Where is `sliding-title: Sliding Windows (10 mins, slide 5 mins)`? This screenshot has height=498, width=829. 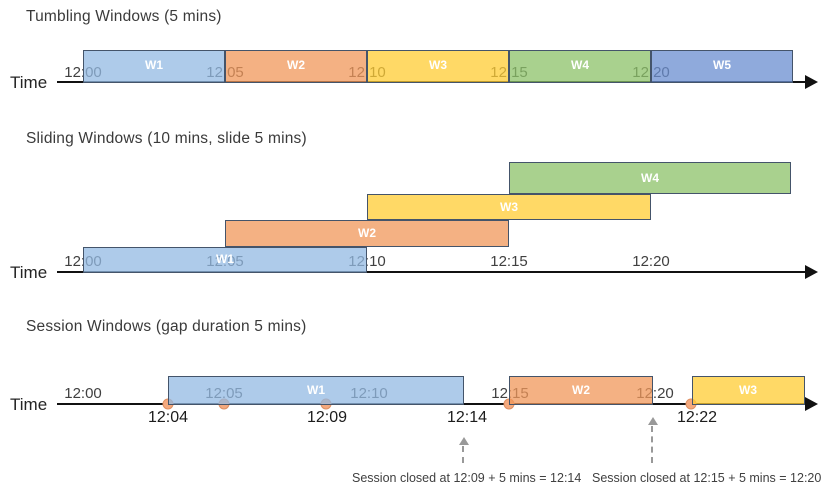 sliding-title: Sliding Windows (10 mins, slide 5 mins) is located at coordinates (166, 138).